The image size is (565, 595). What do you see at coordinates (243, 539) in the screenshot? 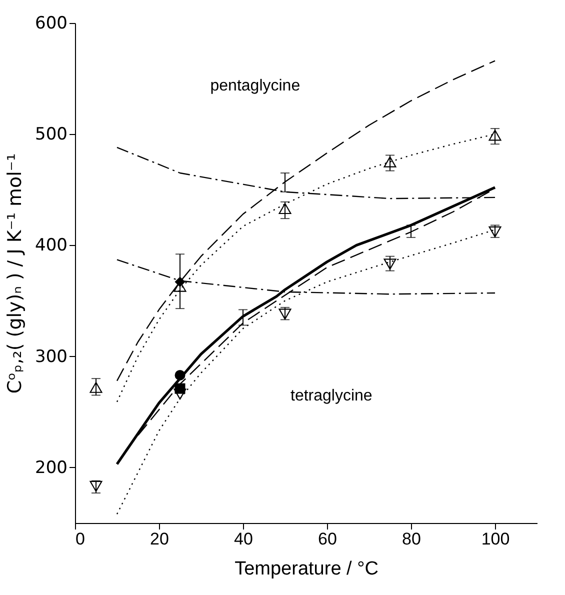
I see `x-tick-label: 40` at bounding box center [243, 539].